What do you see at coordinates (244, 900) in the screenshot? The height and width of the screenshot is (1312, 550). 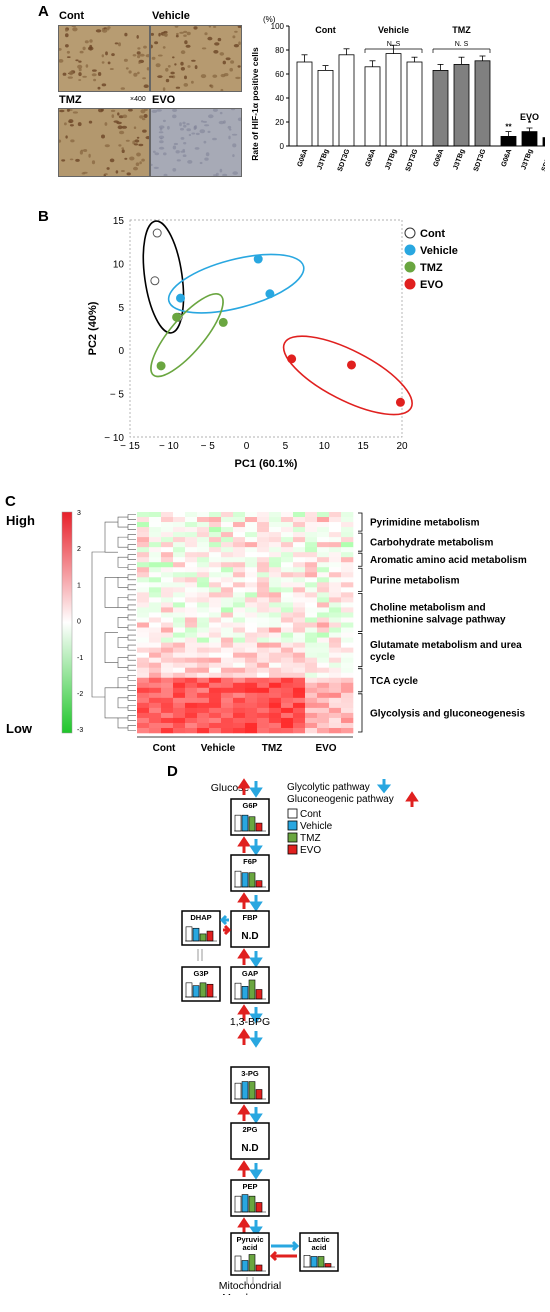 I see `gluconeogenic-arrow` at bounding box center [244, 900].